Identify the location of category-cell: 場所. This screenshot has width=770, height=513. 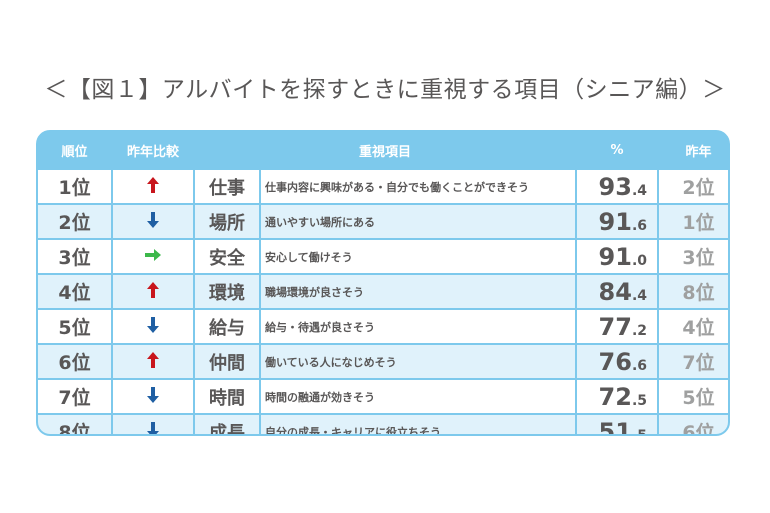
(227, 221).